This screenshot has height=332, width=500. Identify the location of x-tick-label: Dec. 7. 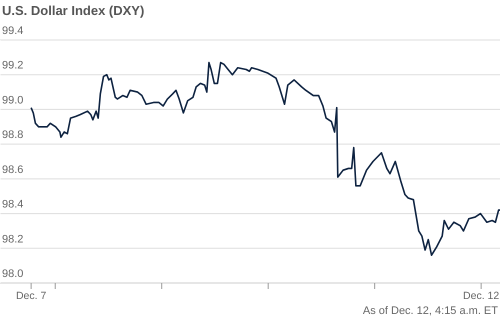
(31, 296).